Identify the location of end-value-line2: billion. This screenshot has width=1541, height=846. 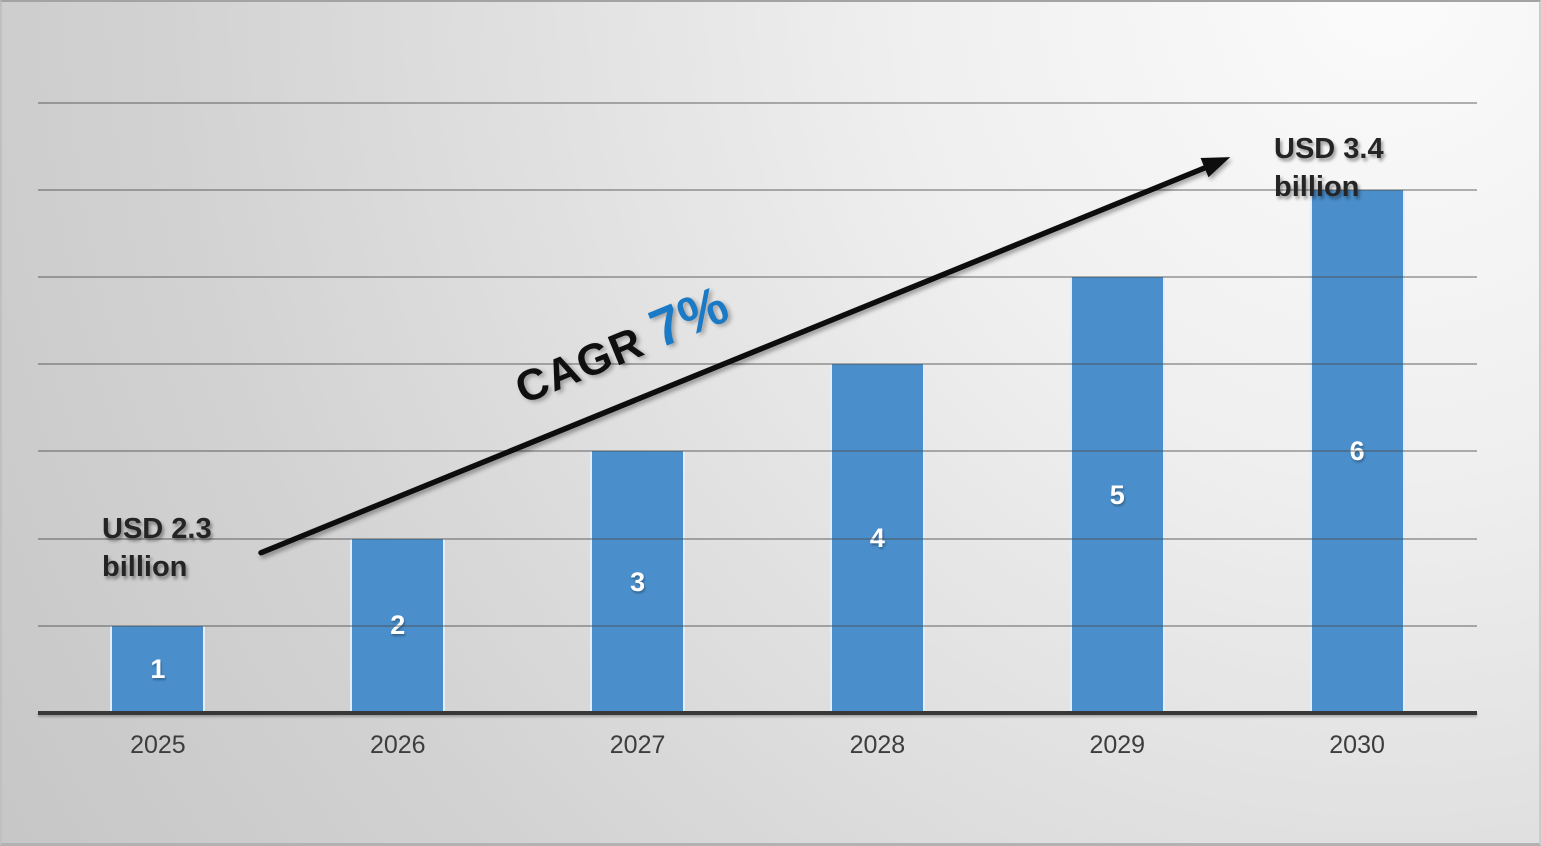
(1317, 187).